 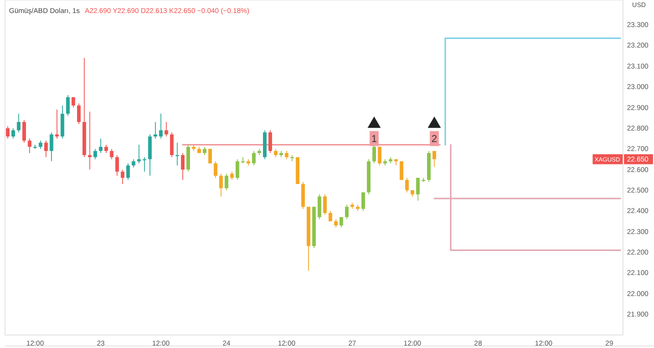 What do you see at coordinates (374, 140) in the screenshot?
I see `annotation: 1` at bounding box center [374, 140].